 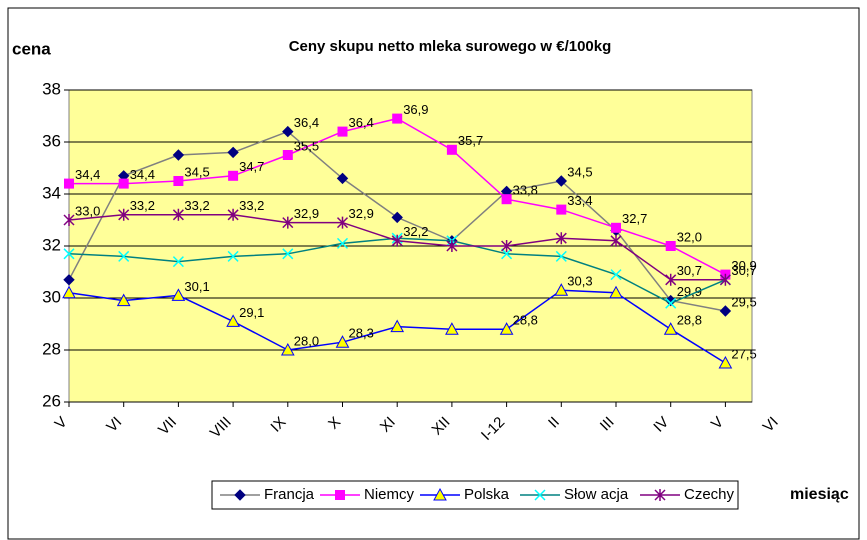 I want to click on data-label: 29,5, so click(x=743, y=301).